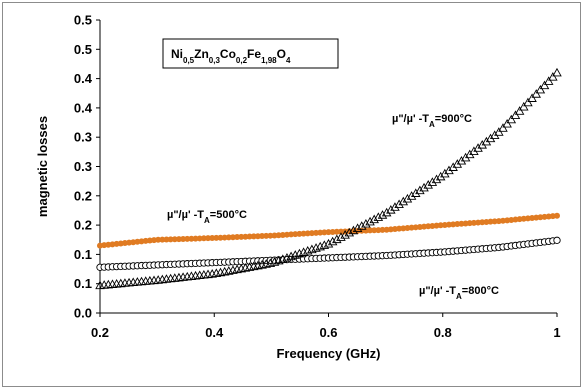 Image resolution: width=585 pixels, height=391 pixels. Describe the element at coordinates (214, 332) in the screenshot. I see `x-tick-label: 0.4` at that location.